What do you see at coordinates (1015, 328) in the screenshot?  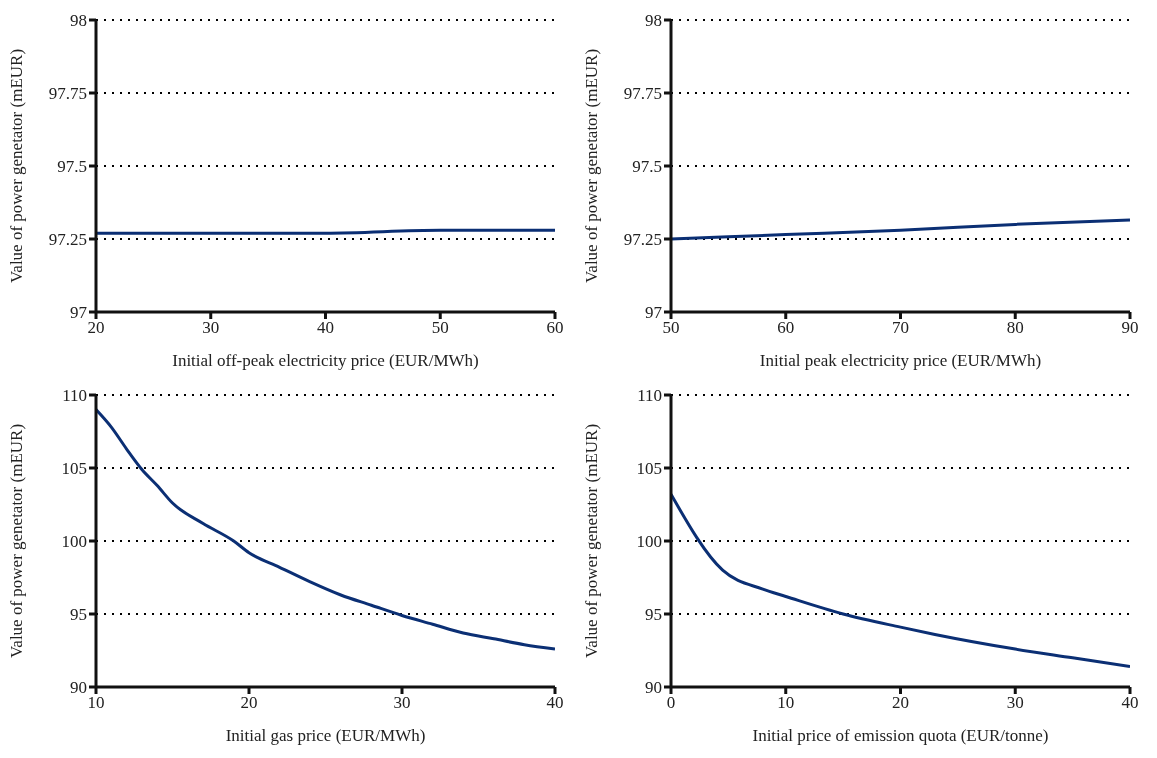 I see `x-tick-label: 80` at bounding box center [1015, 328].